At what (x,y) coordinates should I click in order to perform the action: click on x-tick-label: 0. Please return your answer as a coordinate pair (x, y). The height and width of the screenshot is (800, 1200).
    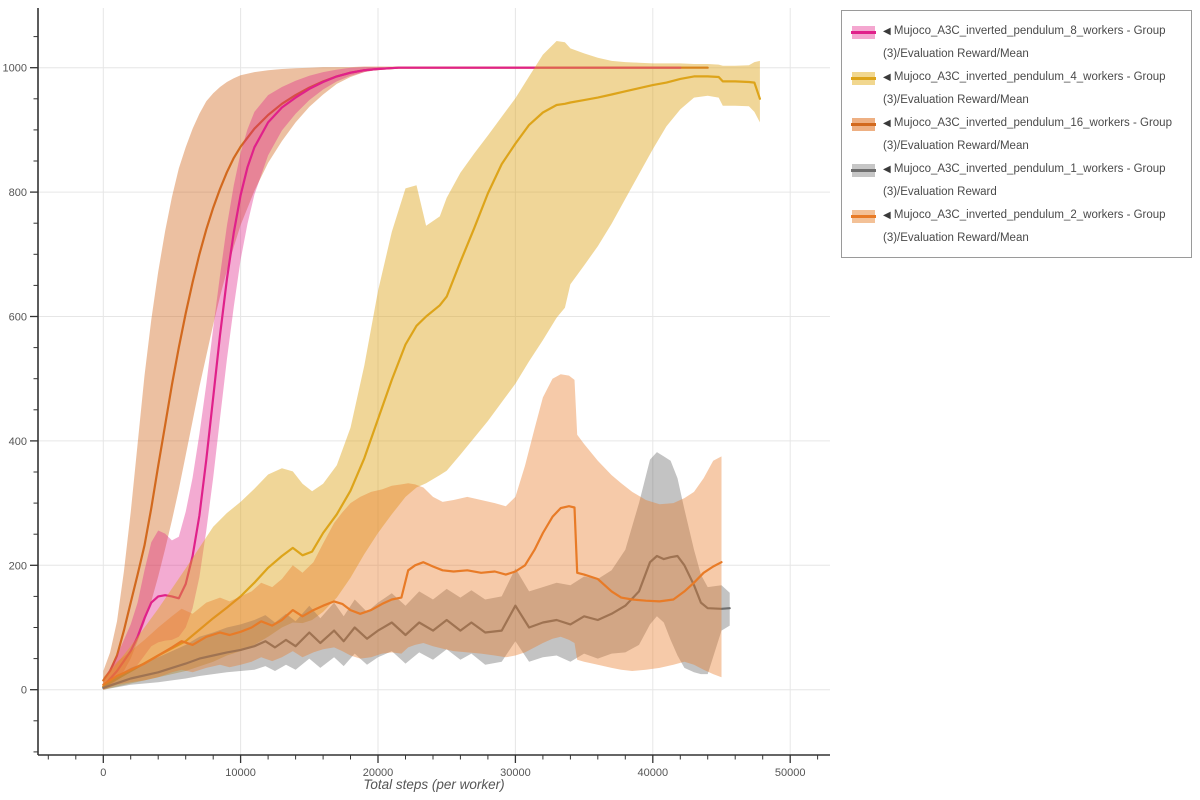
    Looking at the image, I should click on (103, 773).